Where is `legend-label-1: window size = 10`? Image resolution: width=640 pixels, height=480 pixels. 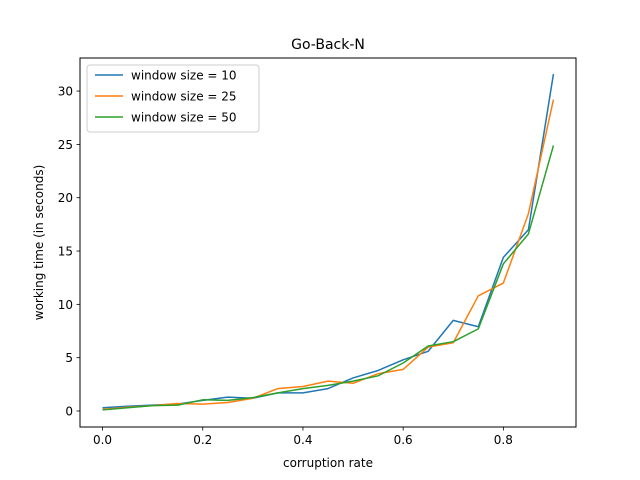 legend-label-1: window size = 10 is located at coordinates (184, 76).